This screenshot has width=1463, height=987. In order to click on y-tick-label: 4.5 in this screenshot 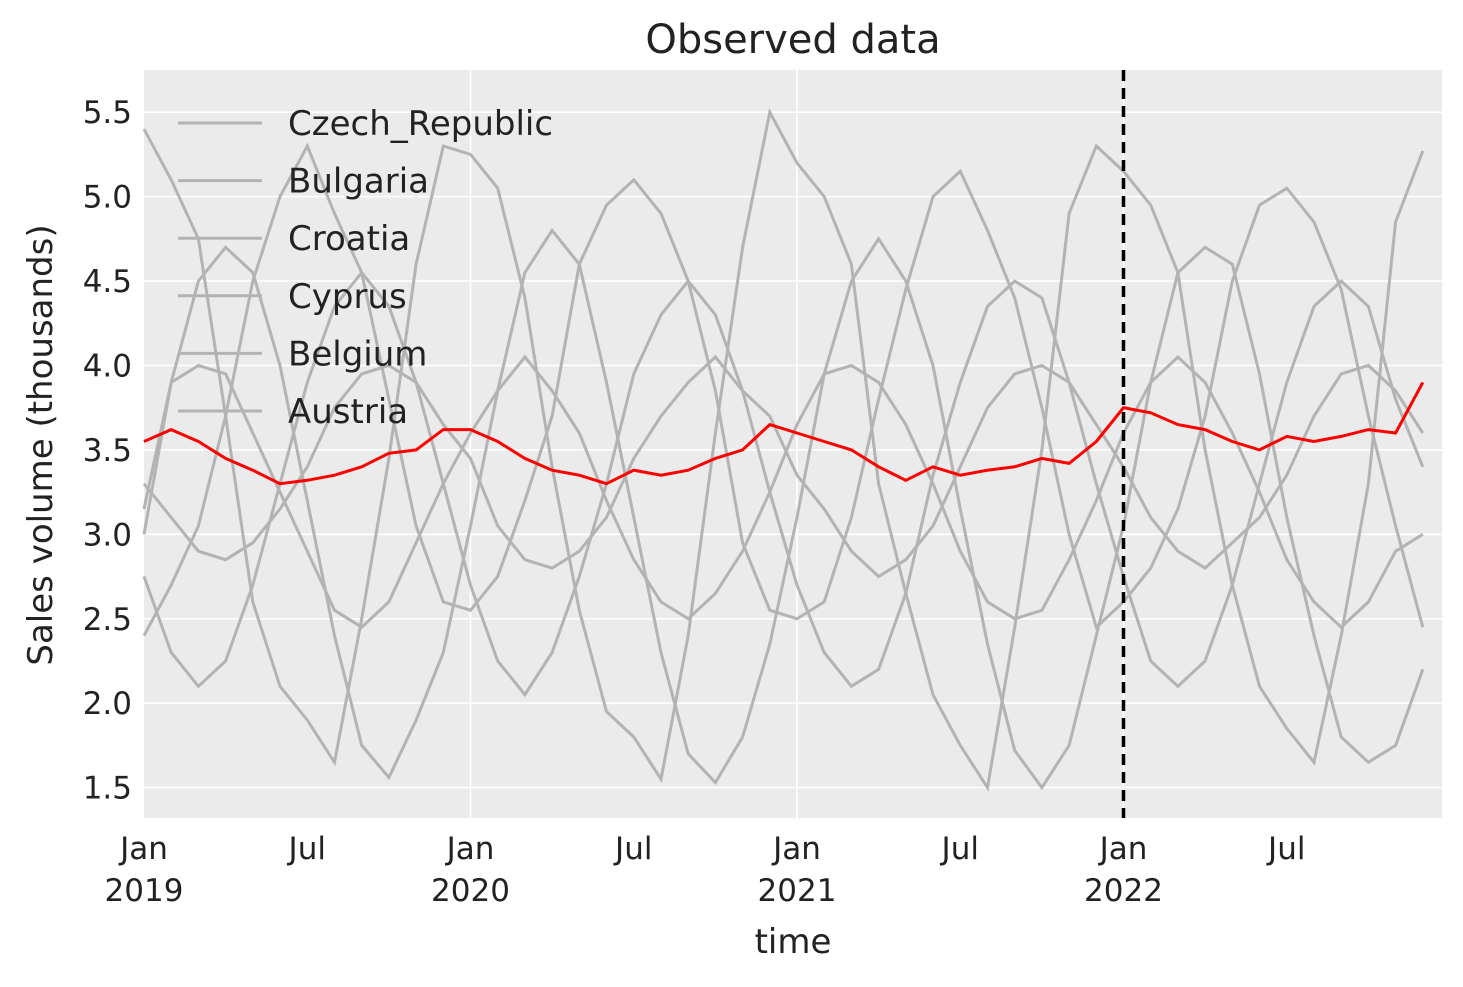, I will do `click(107, 282)`.